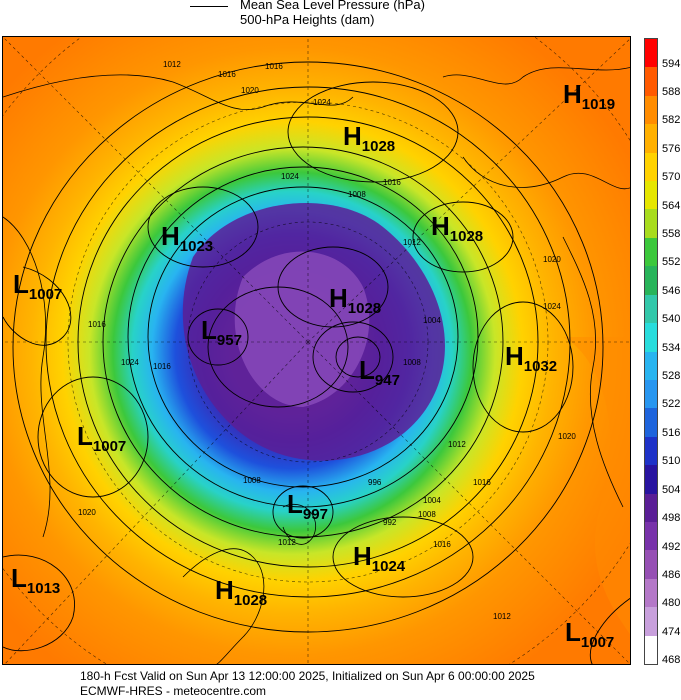  What do you see at coordinates (671, 631) in the screenshot?
I see `colorbar-tick-label: 474` at bounding box center [671, 631].